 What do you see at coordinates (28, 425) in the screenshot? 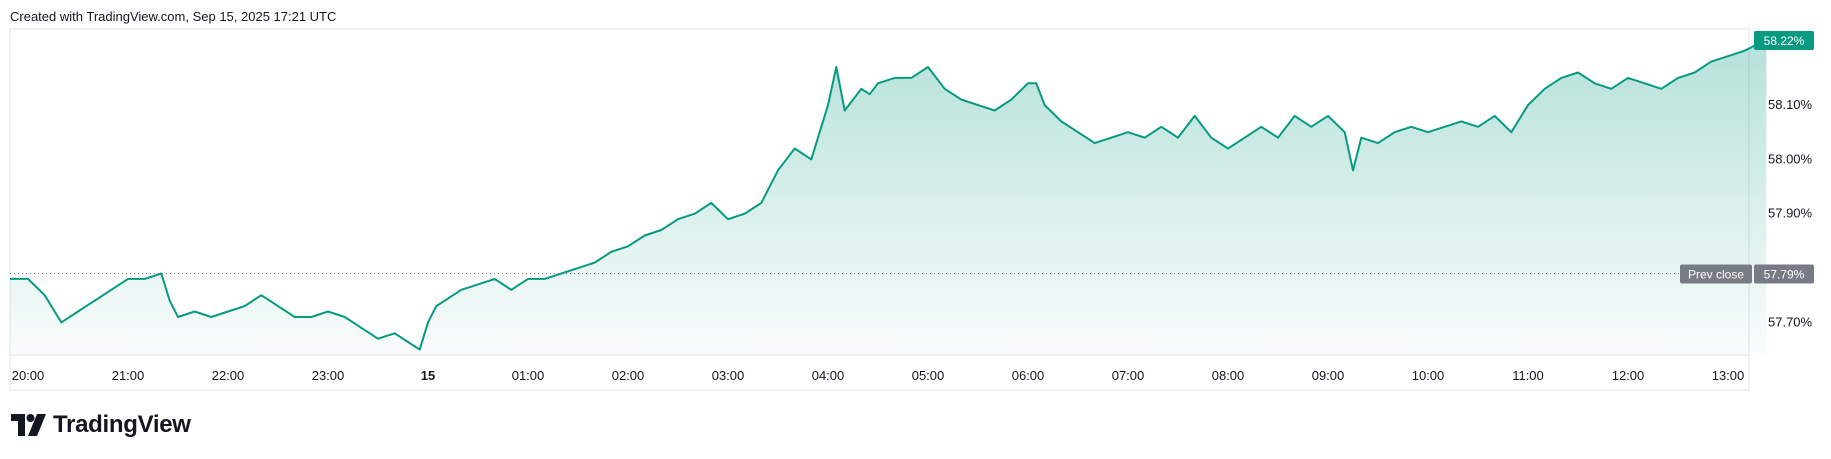
I see `tradingview-logo-icon` at bounding box center [28, 425].